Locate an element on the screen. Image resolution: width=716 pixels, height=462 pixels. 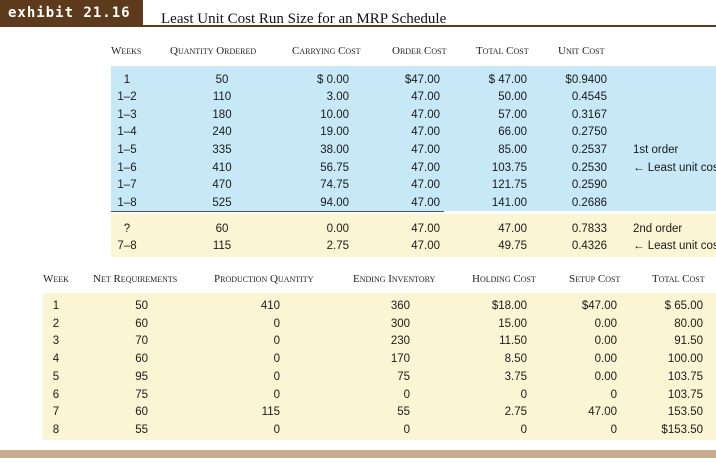
t2-header-ending-inventory: Ending Inventory is located at coordinates (394, 279).